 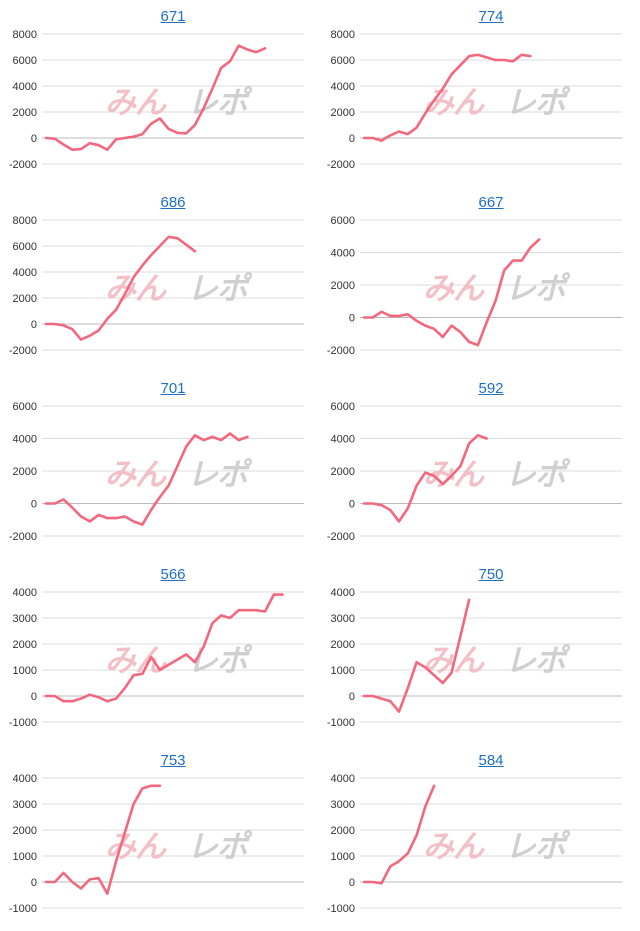 I want to click on chart-title-link: 753, so click(x=173, y=760).